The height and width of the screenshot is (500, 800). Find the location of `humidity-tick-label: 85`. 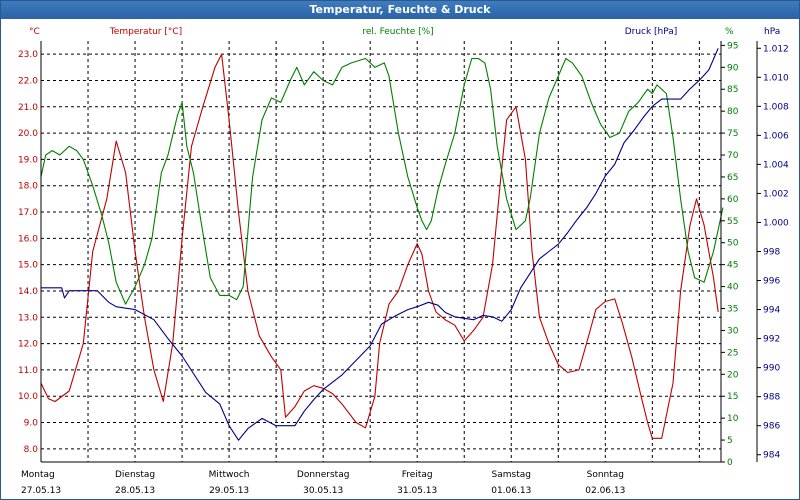

humidity-tick-label: 85 is located at coordinates (732, 90).